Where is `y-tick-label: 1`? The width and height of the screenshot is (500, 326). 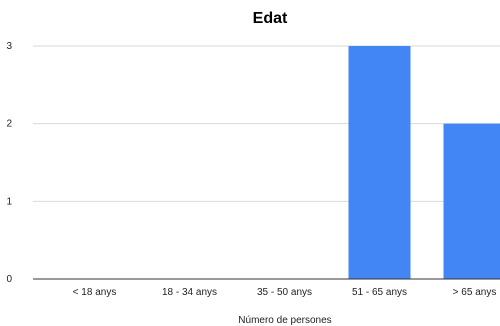 y-tick-label: 1 is located at coordinates (9, 201).